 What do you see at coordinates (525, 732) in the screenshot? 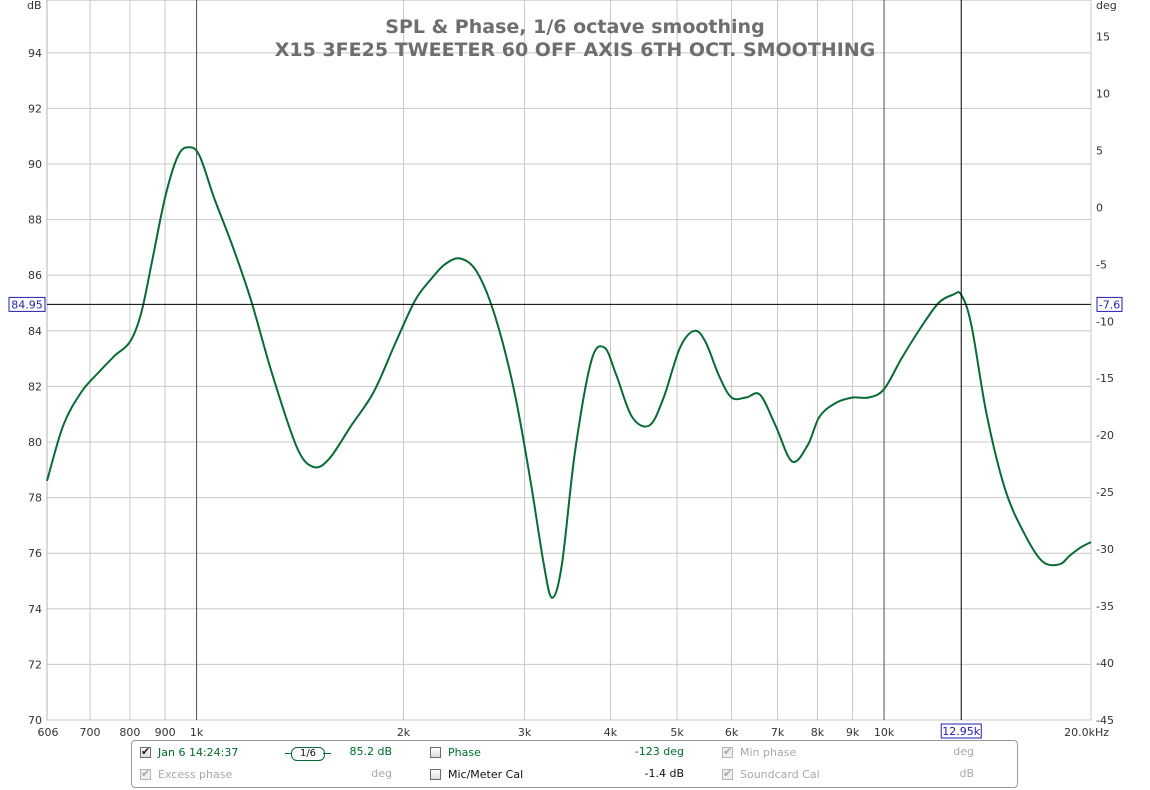
I see `x-tick-label: 3k` at bounding box center [525, 732].